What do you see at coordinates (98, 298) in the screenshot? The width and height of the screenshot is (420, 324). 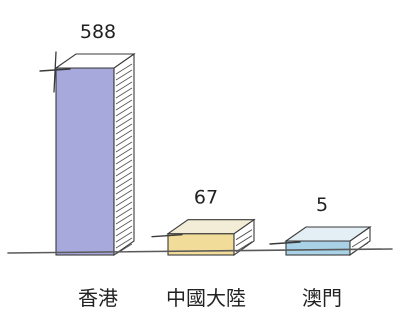 I see `x-tick-label: 香港` at bounding box center [98, 298].